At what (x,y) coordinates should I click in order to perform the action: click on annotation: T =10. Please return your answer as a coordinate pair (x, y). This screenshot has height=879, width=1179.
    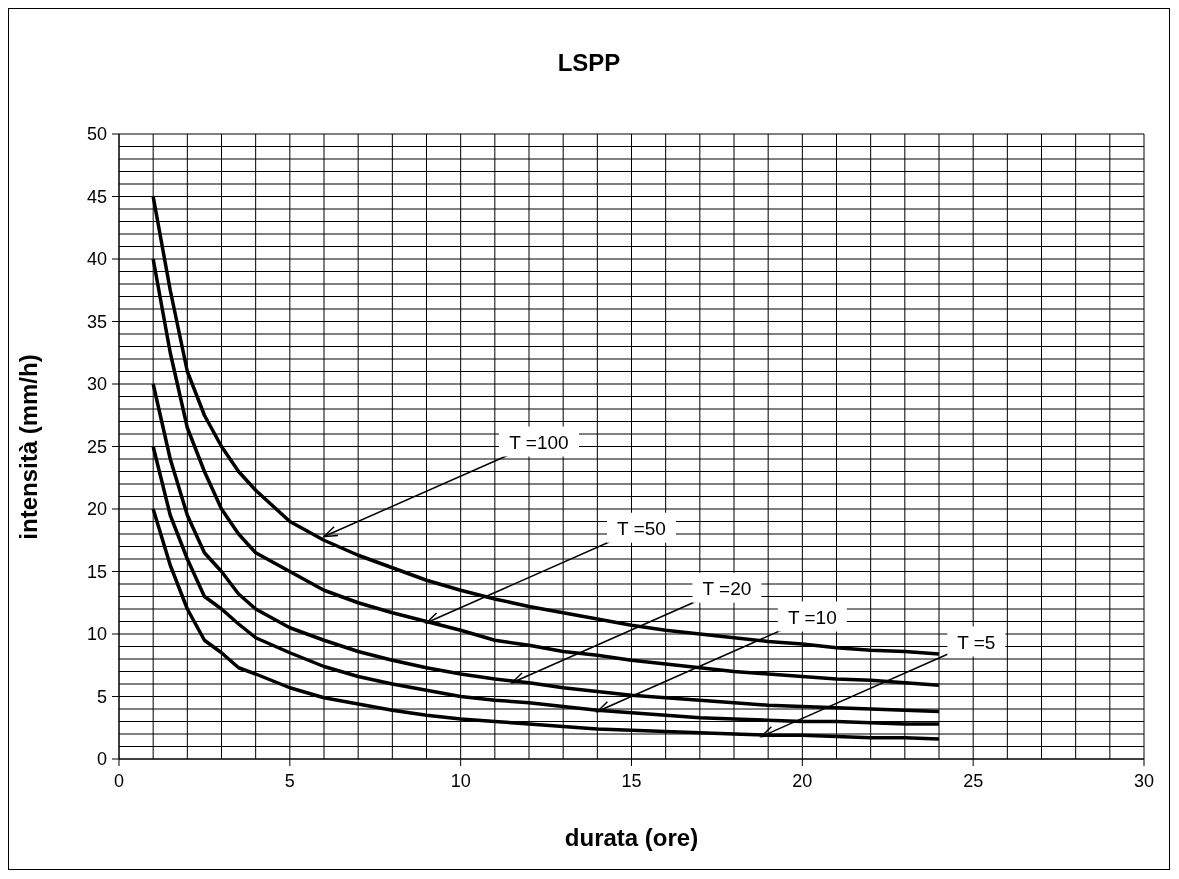
    Looking at the image, I should click on (812, 617).